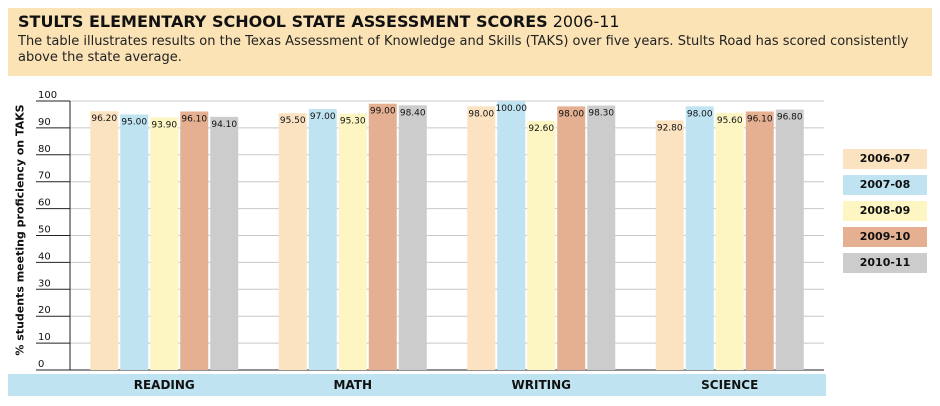 Image resolution: width=940 pixels, height=406 pixels. What do you see at coordinates (352, 385) in the screenshot?
I see `x-category-label: MATH` at bounding box center [352, 385].